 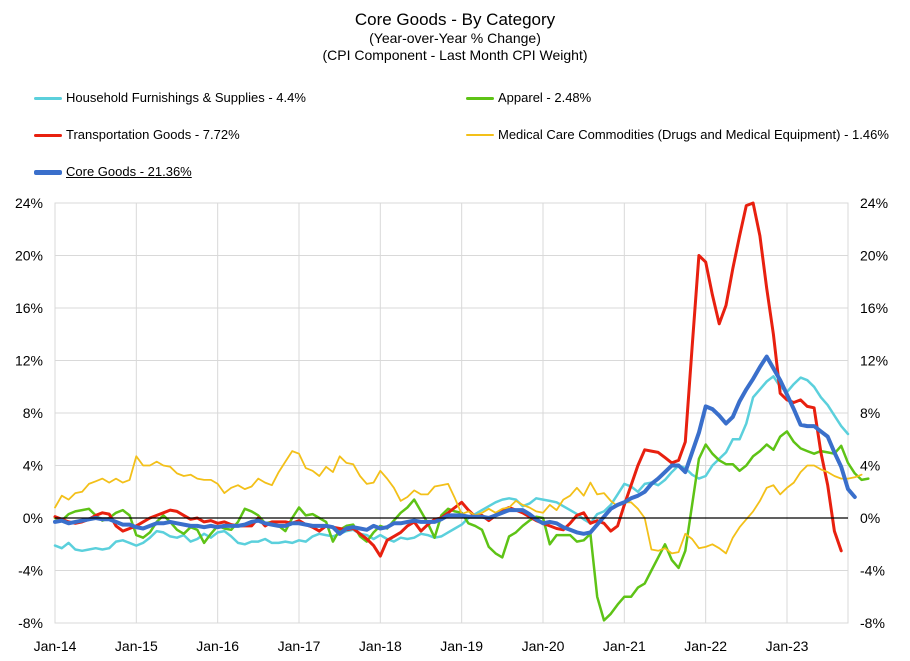 What do you see at coordinates (299, 646) in the screenshot?
I see `x-tick-label: Jan-17` at bounding box center [299, 646].